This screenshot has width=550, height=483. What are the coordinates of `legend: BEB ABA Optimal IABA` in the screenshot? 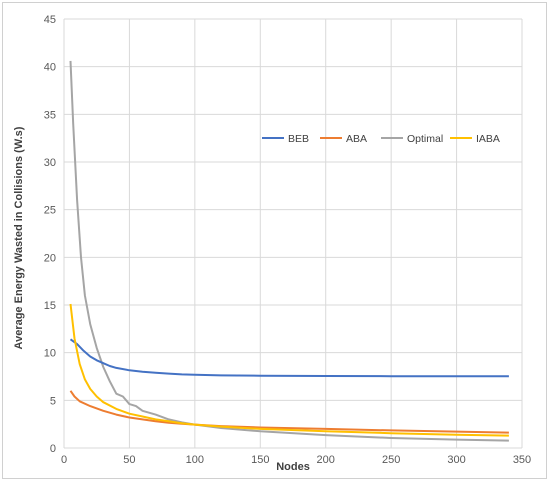 It's located at (381, 139).